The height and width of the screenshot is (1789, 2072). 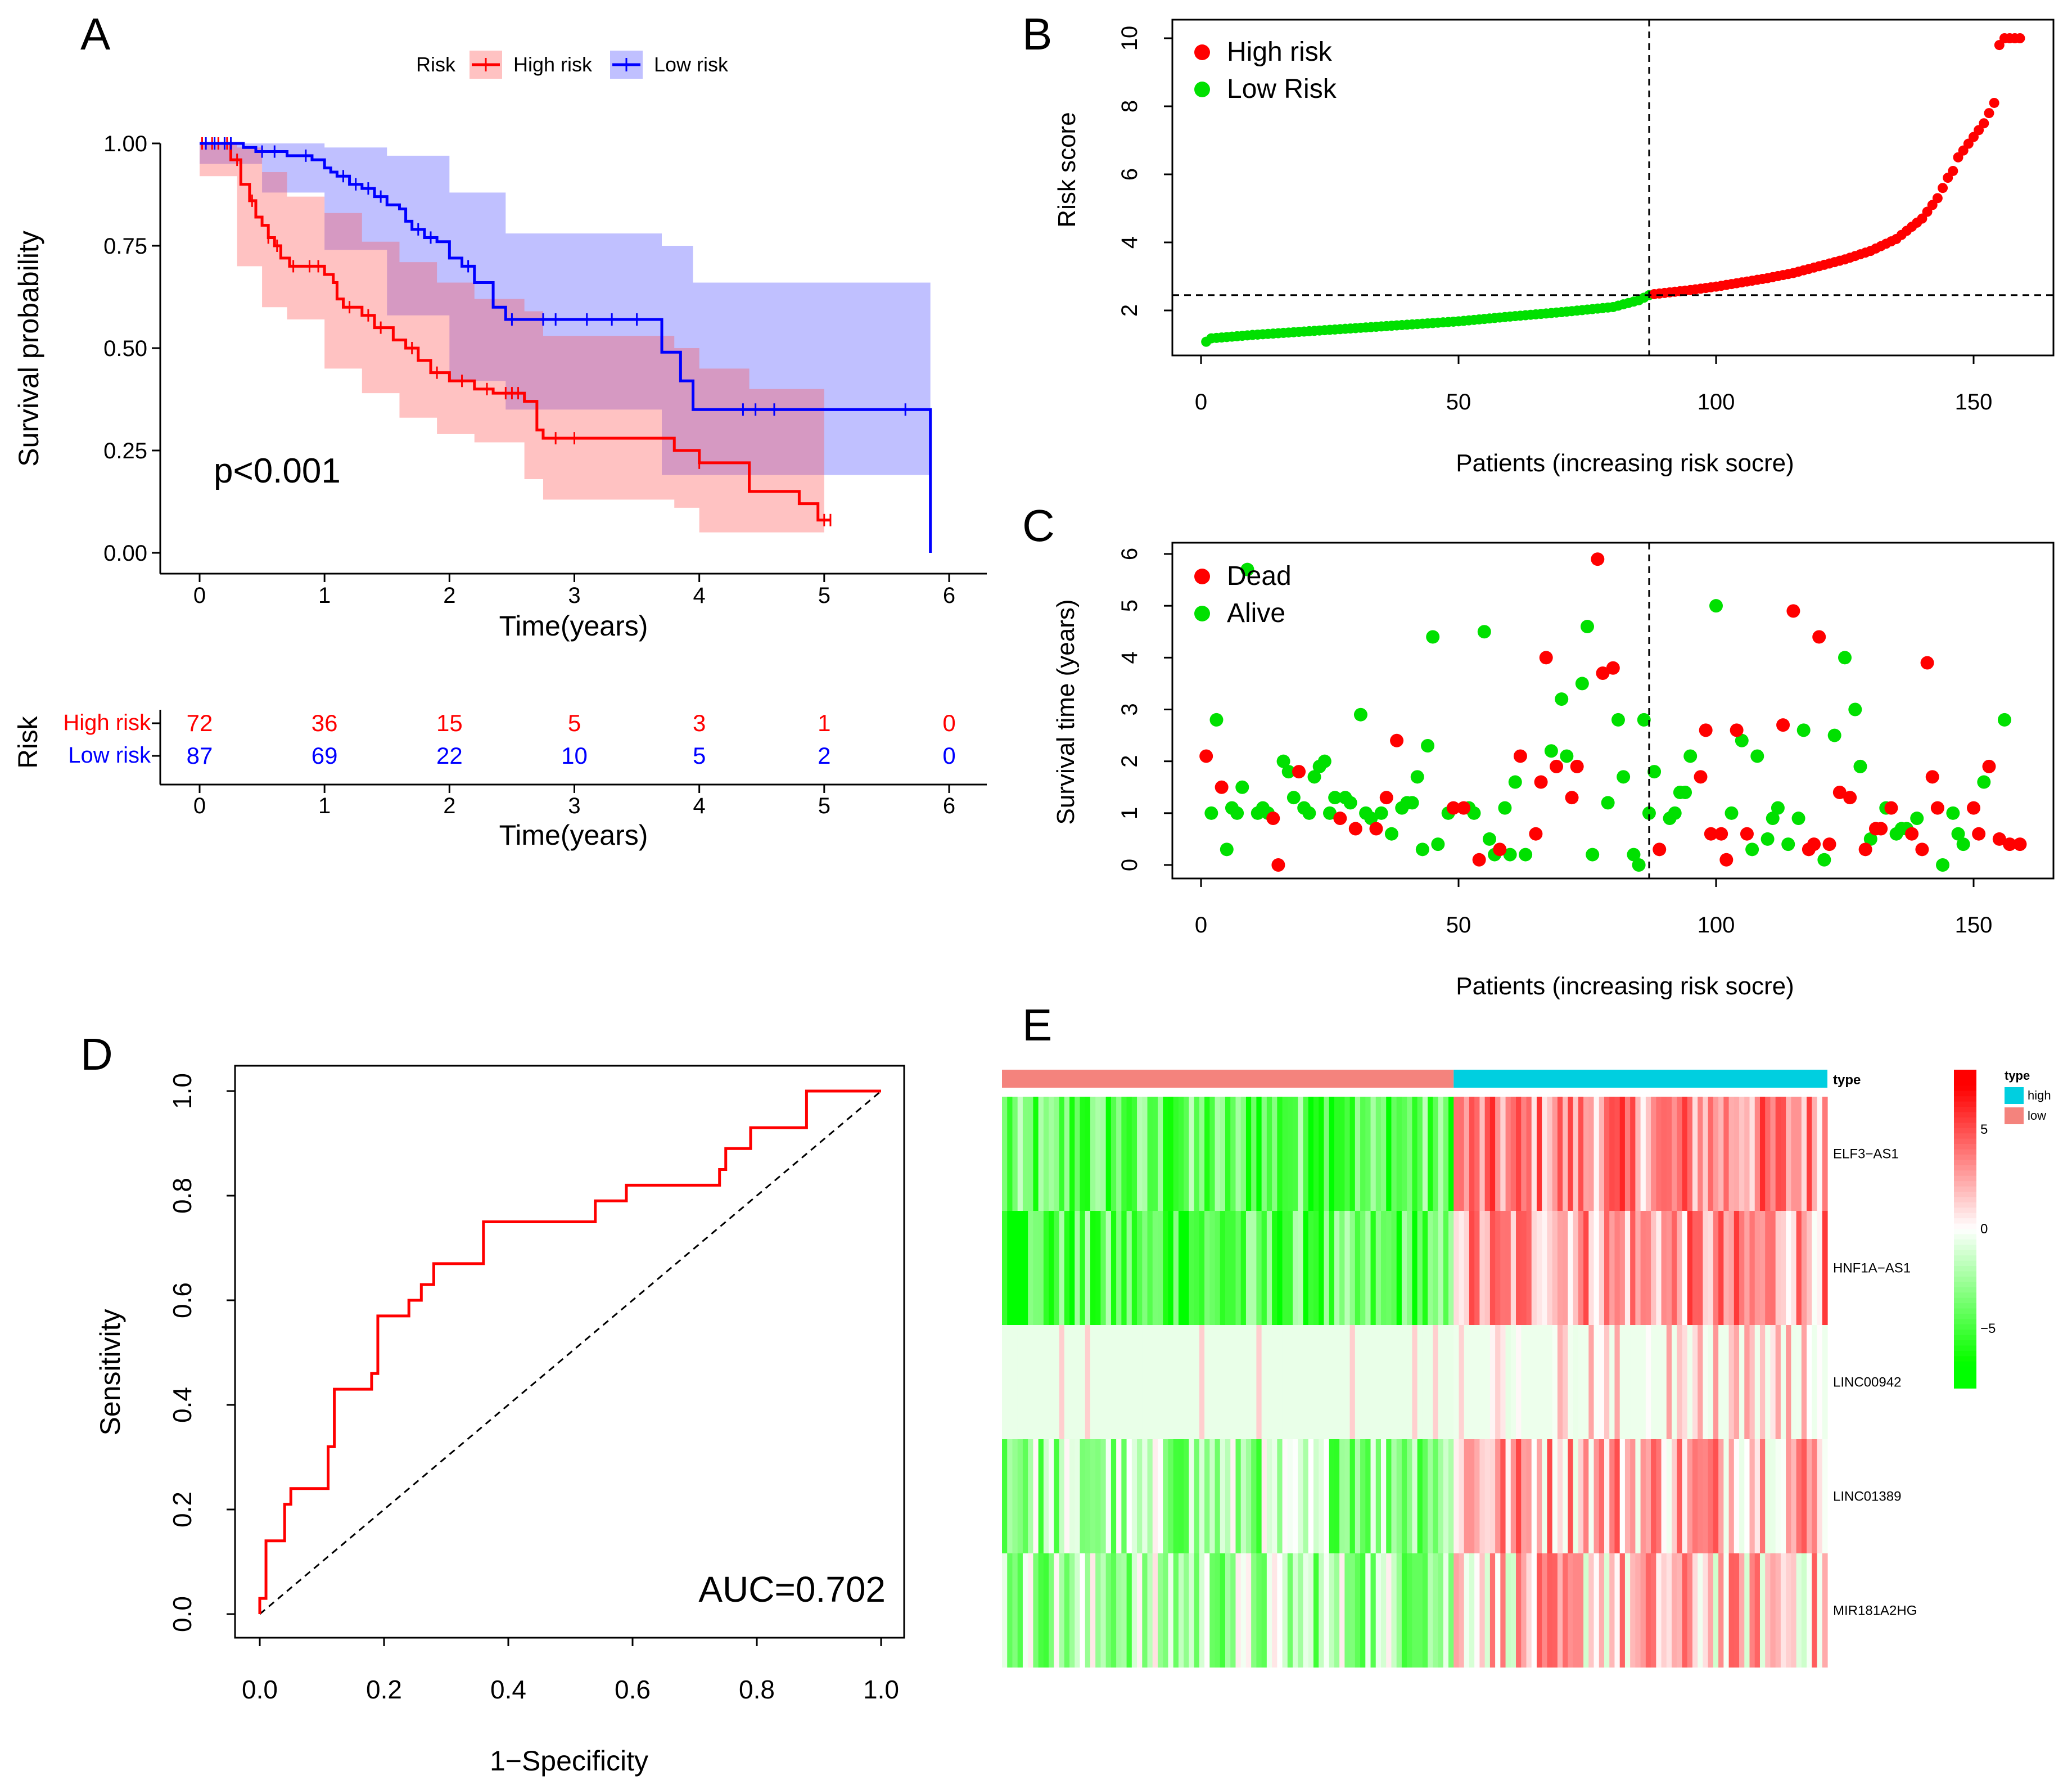 What do you see at coordinates (200, 723) in the screenshot?
I see `risk-table-count-high: 72` at bounding box center [200, 723].